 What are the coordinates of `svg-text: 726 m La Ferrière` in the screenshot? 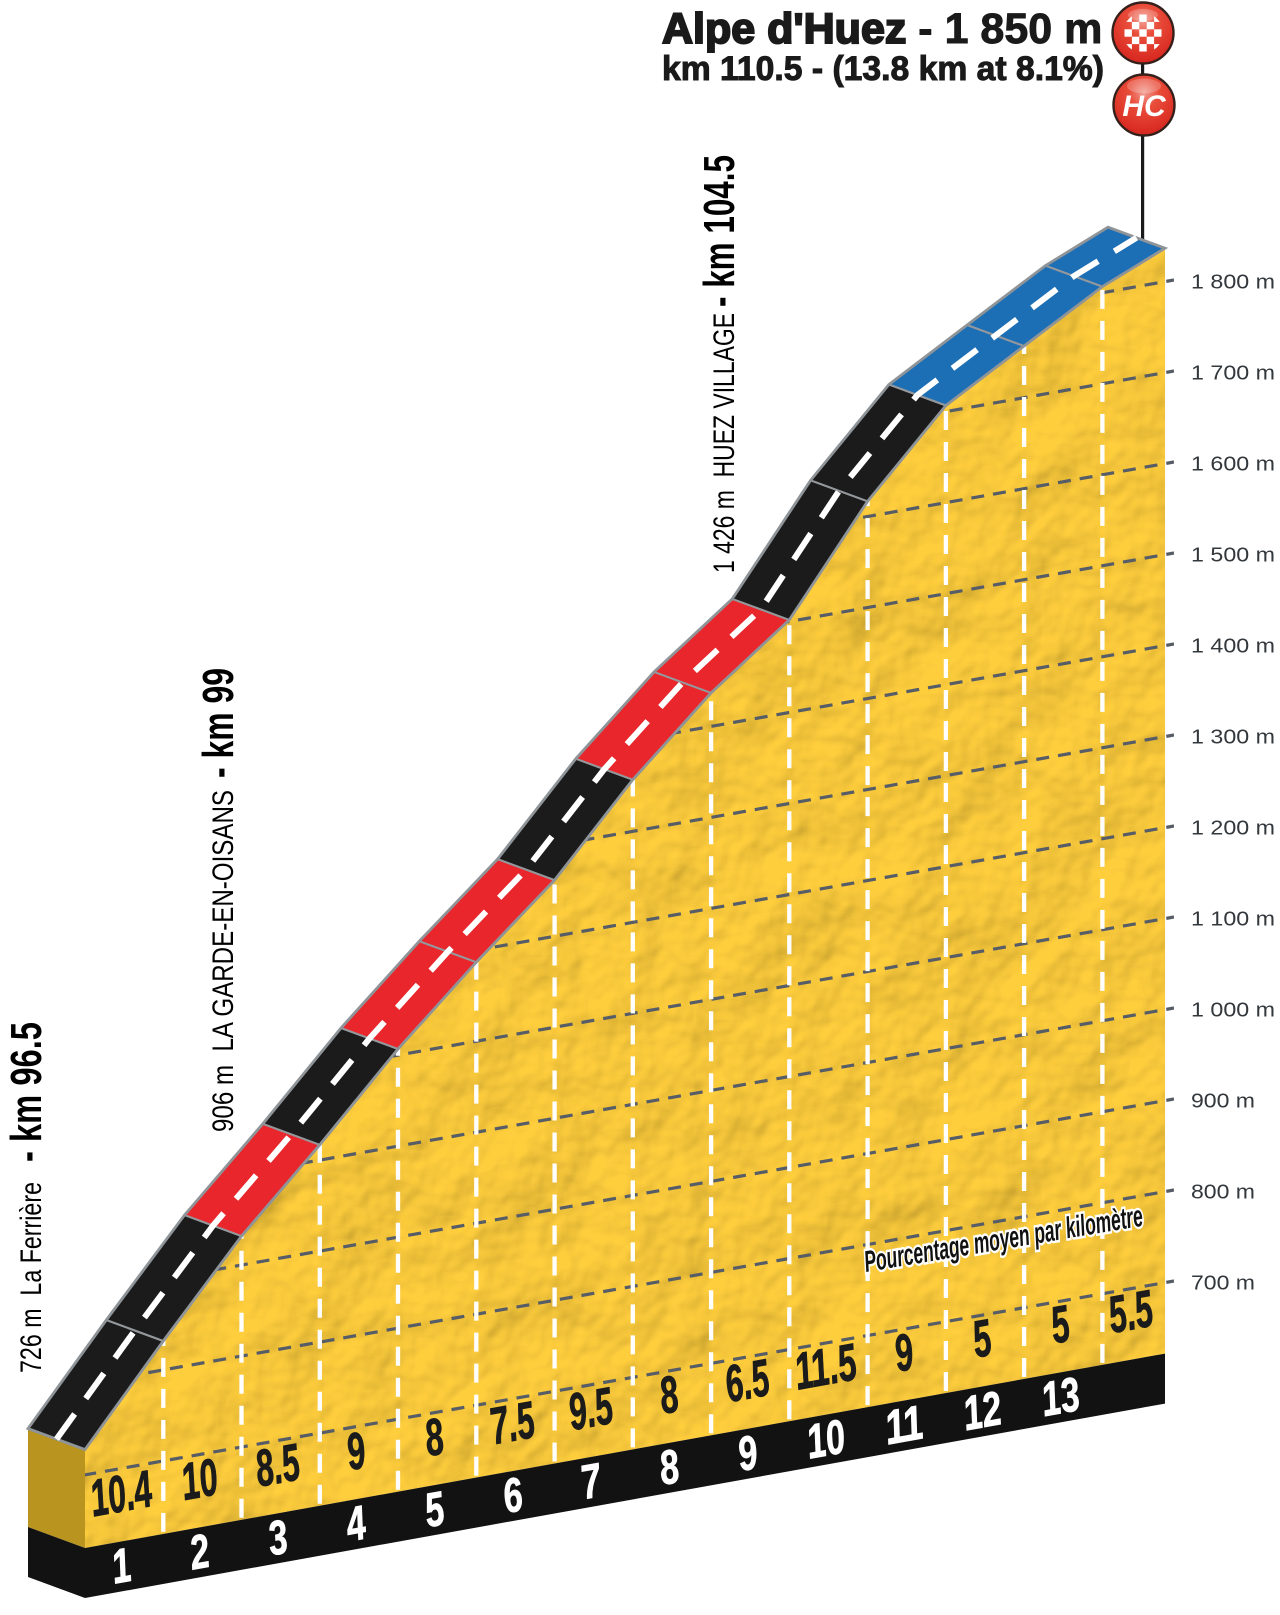 It's located at (31, 1277).